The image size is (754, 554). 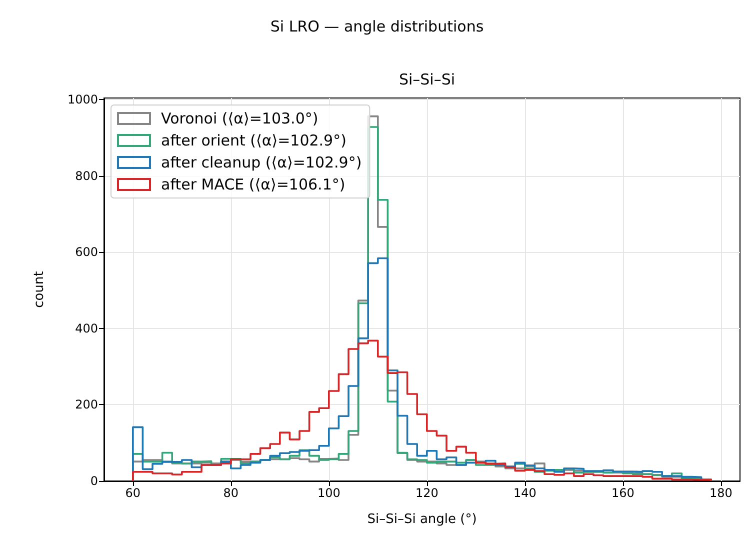 What do you see at coordinates (426, 493) in the screenshot?
I see `x-tick-label: 120` at bounding box center [426, 493].